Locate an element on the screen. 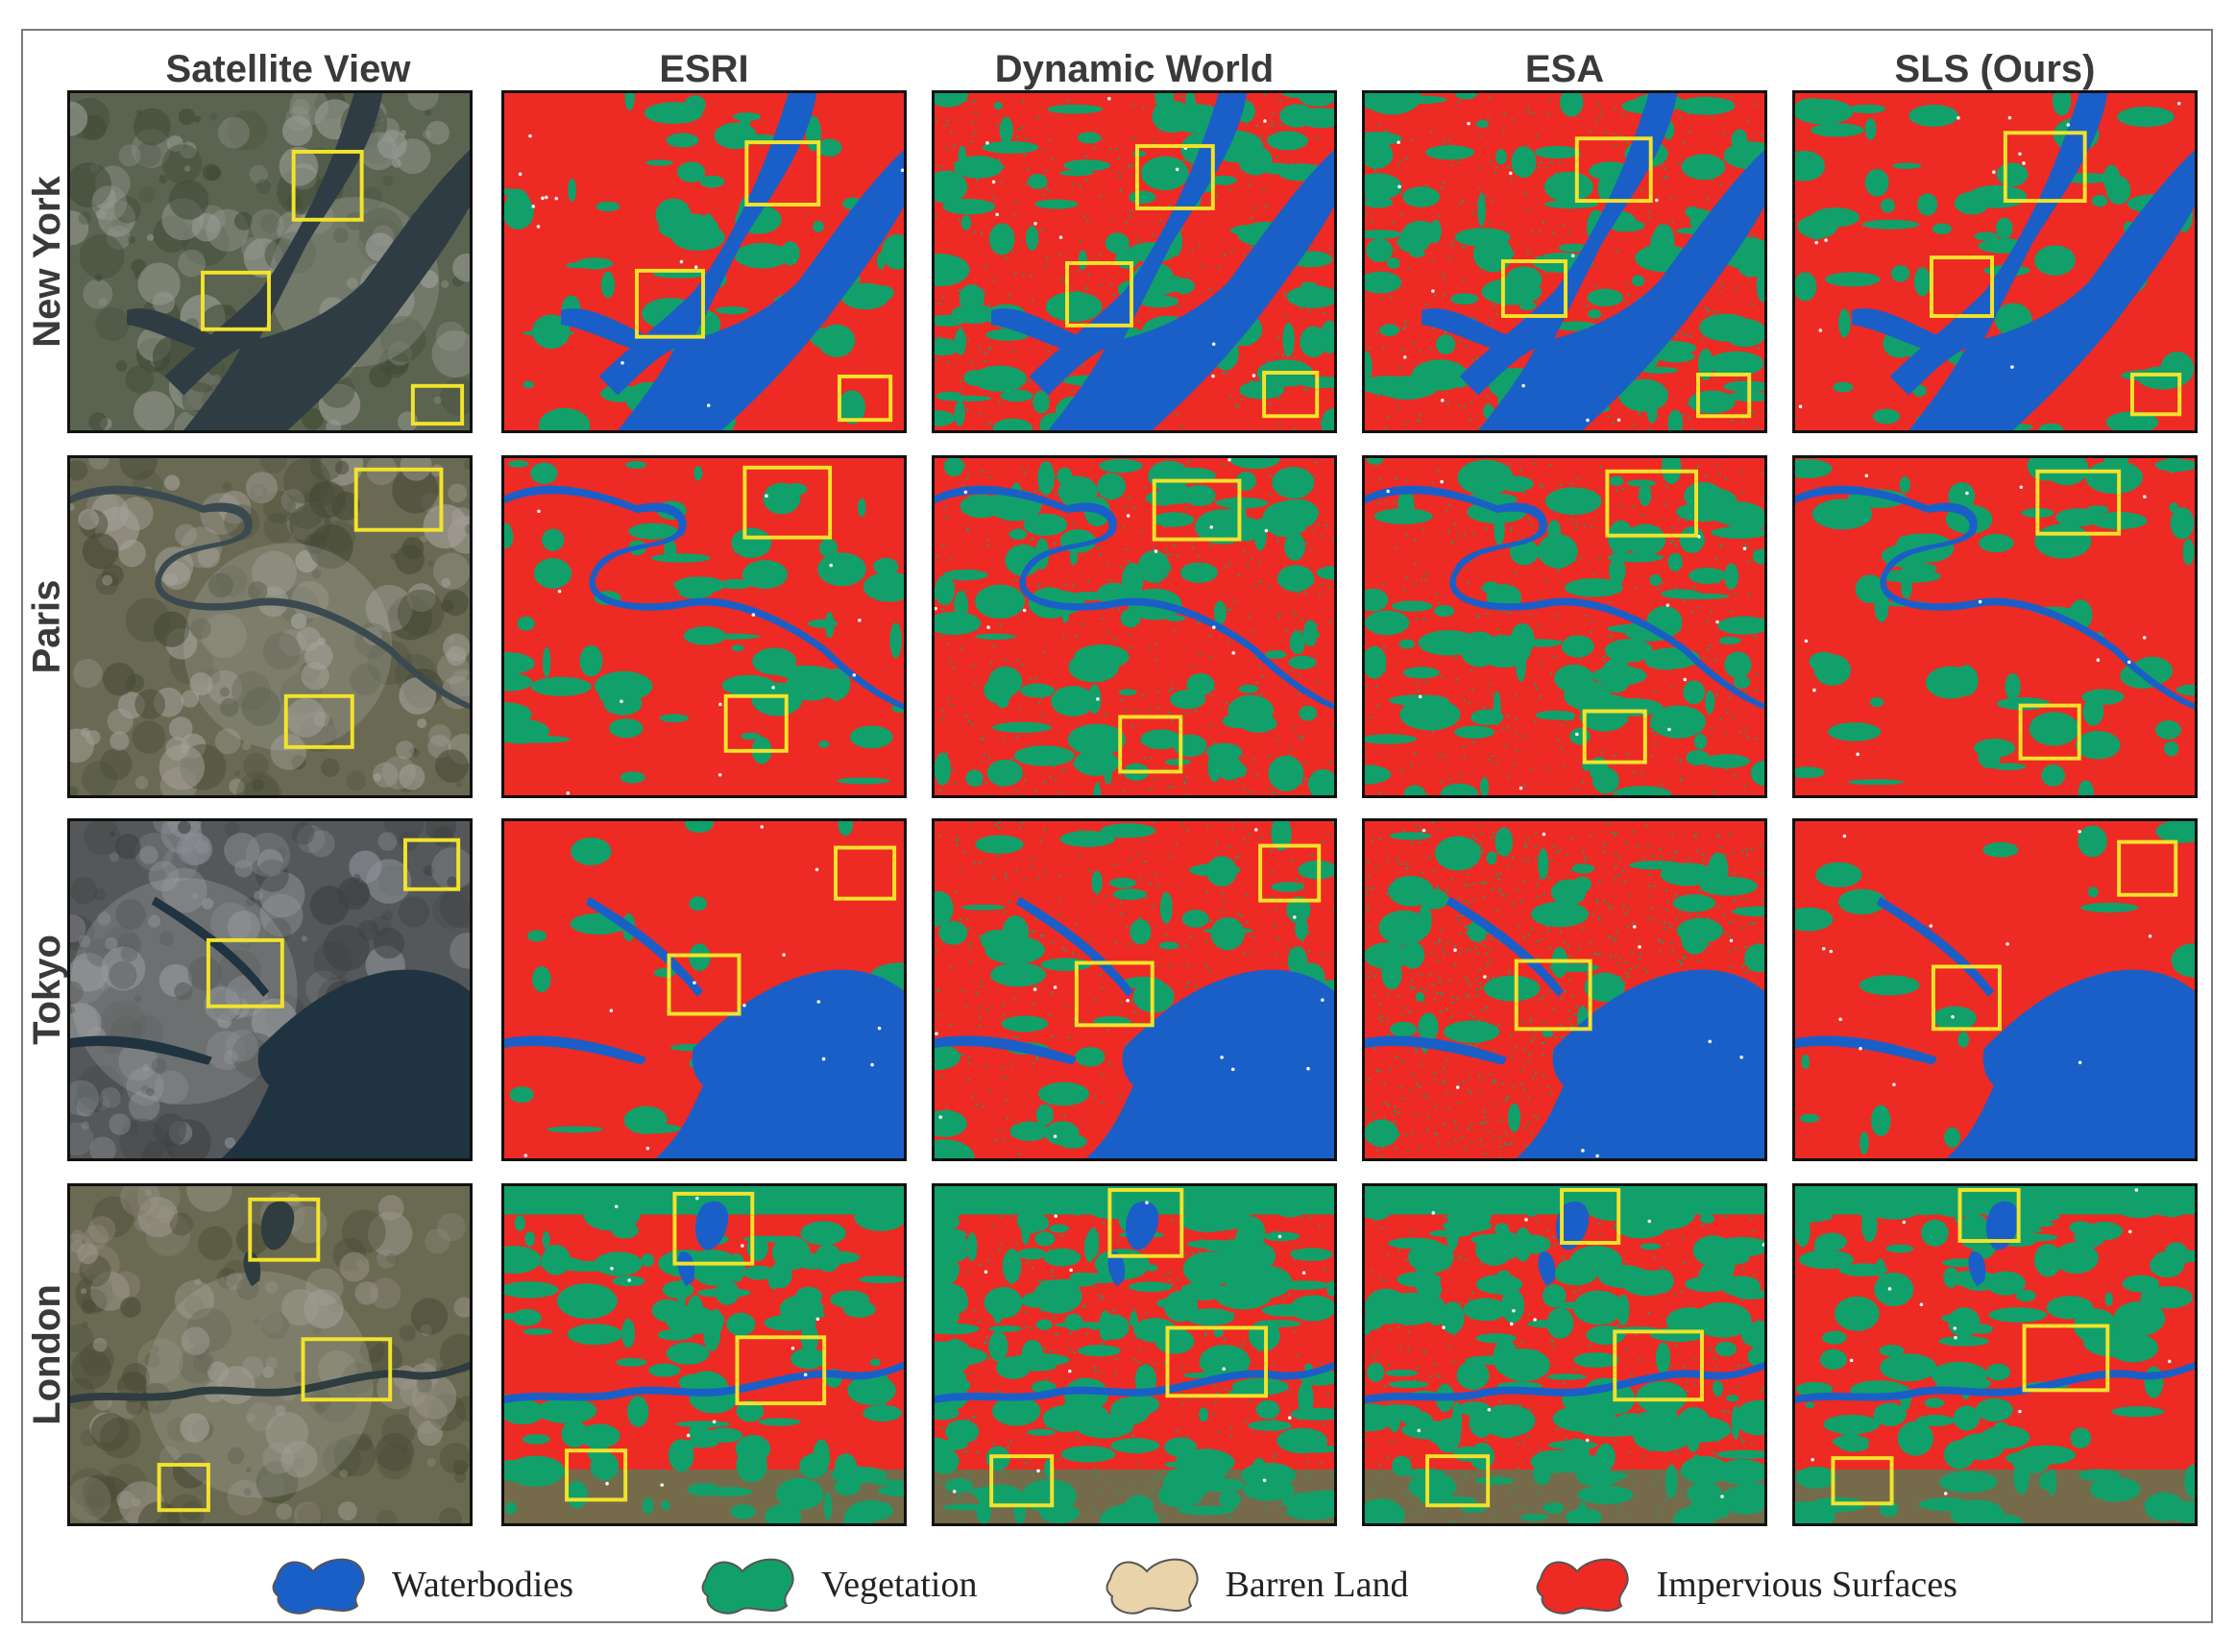 This screenshot has width=2236, height=1652. tile-london-esri is located at coordinates (704, 1354).